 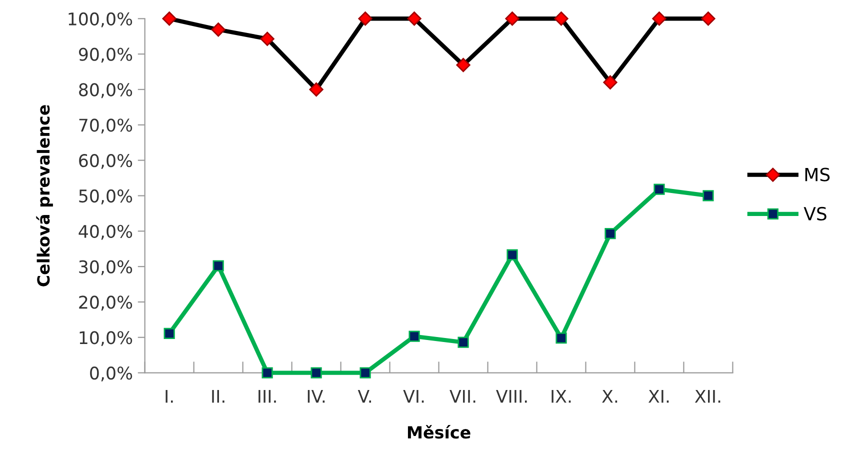 What do you see at coordinates (169, 396) in the screenshot?
I see `x-tick-label: I.` at bounding box center [169, 396].